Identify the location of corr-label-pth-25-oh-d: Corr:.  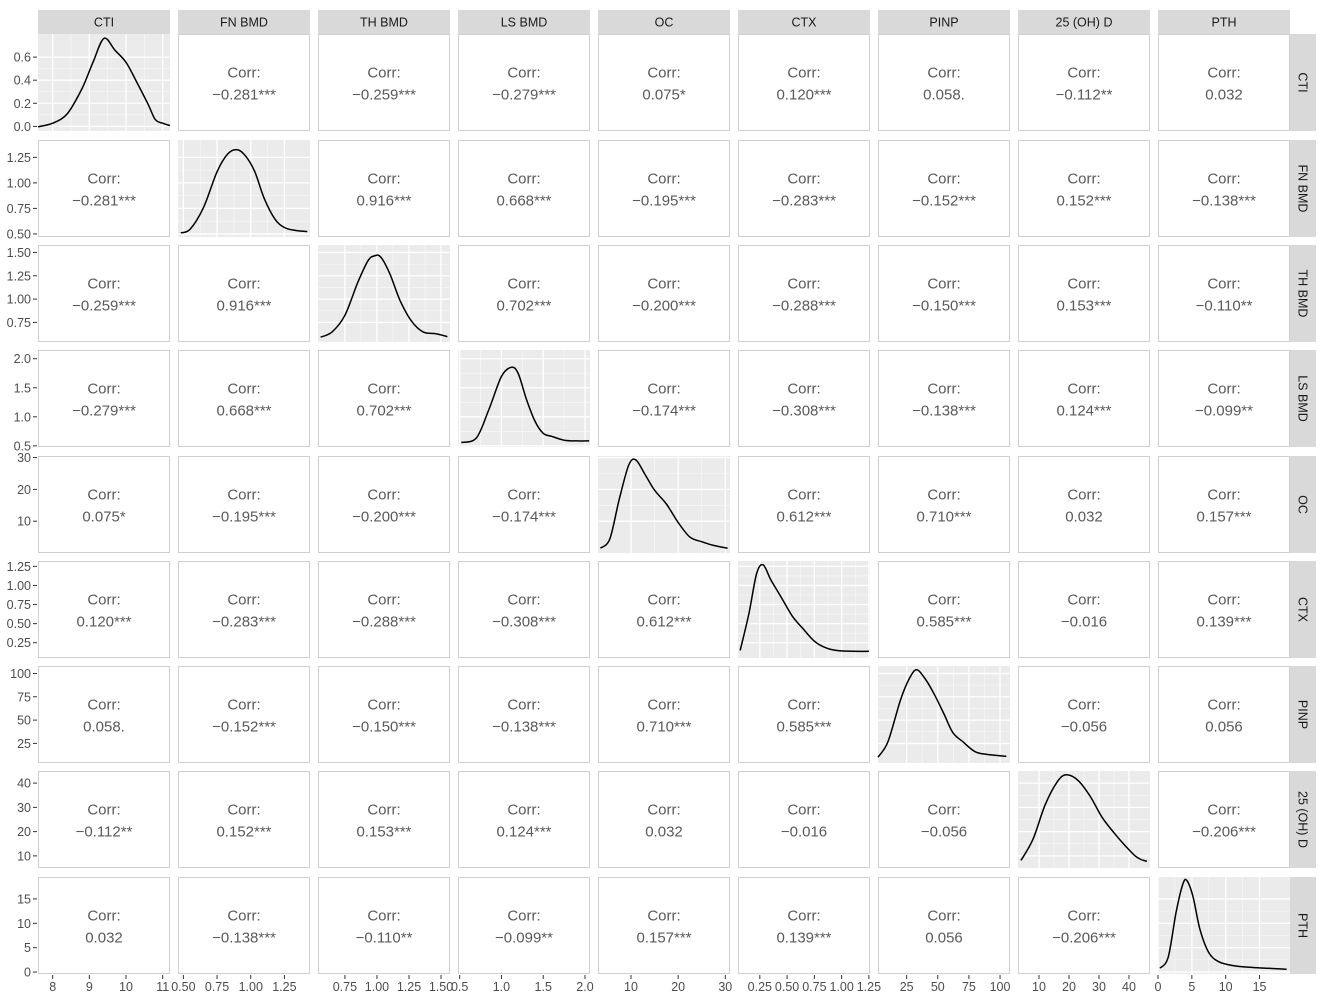
(1083, 916).